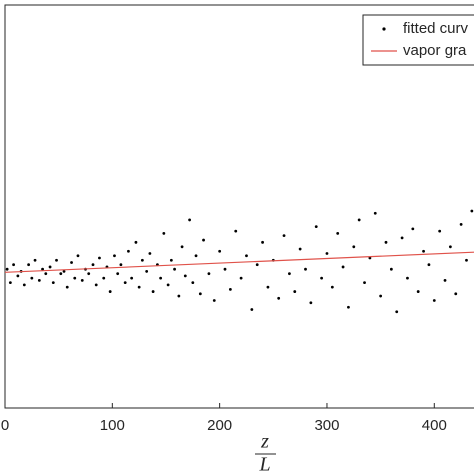 Image resolution: width=474 pixels, height=474 pixels. Describe the element at coordinates (326, 425) in the screenshot. I see `x-tick-label: 300` at that location.